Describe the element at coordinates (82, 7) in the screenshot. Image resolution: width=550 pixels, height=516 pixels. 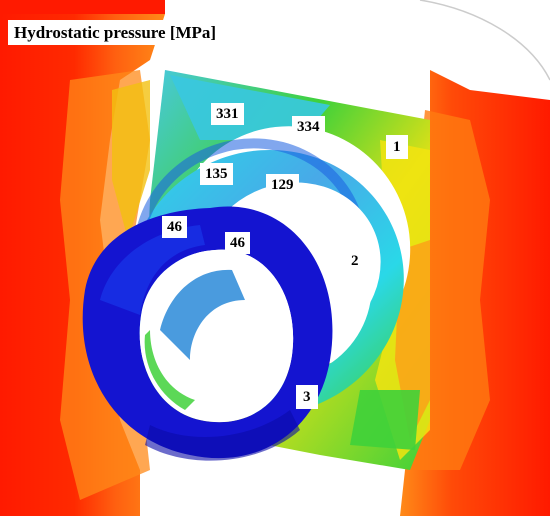
I see `top-red-band` at that location.